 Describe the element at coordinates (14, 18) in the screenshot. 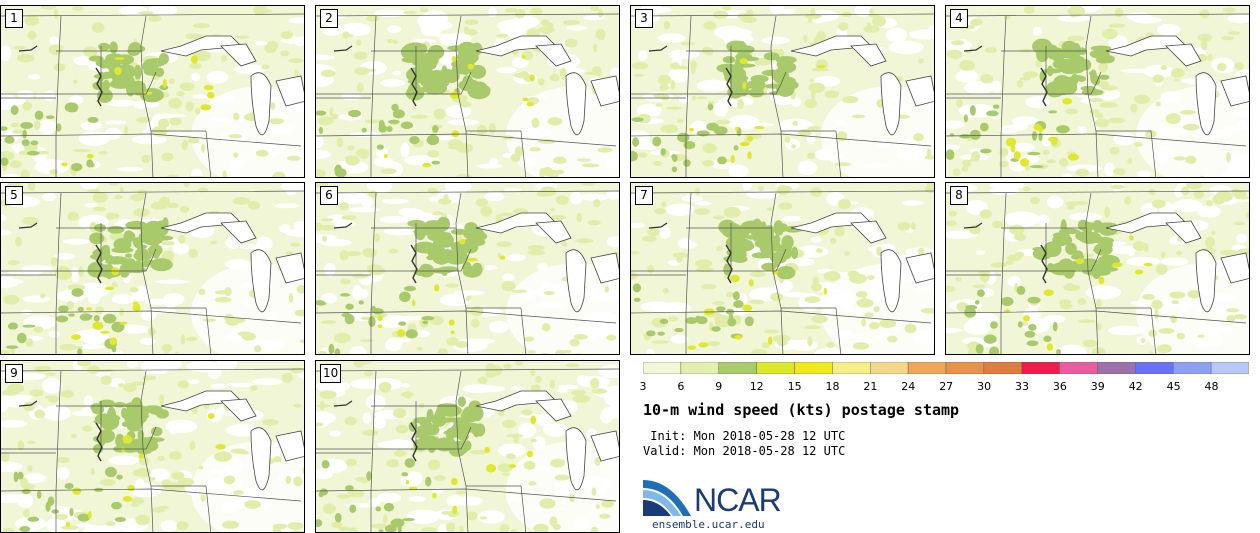

I see `member-number-label: 1` at that location.